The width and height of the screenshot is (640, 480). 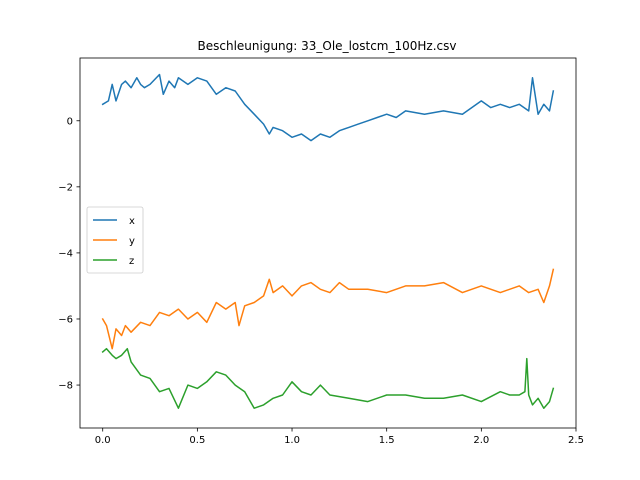 I want to click on y-tick-label: −8, so click(x=65, y=386).